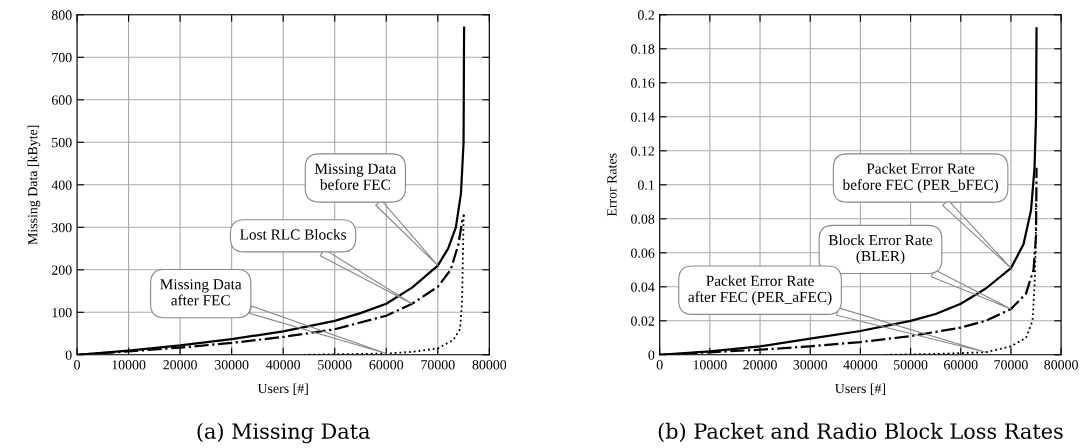 Image resolution: width=1085 pixels, height=448 pixels. Describe the element at coordinates (643, 49) in the screenshot. I see `y-tick-label: 0.18` at that location.